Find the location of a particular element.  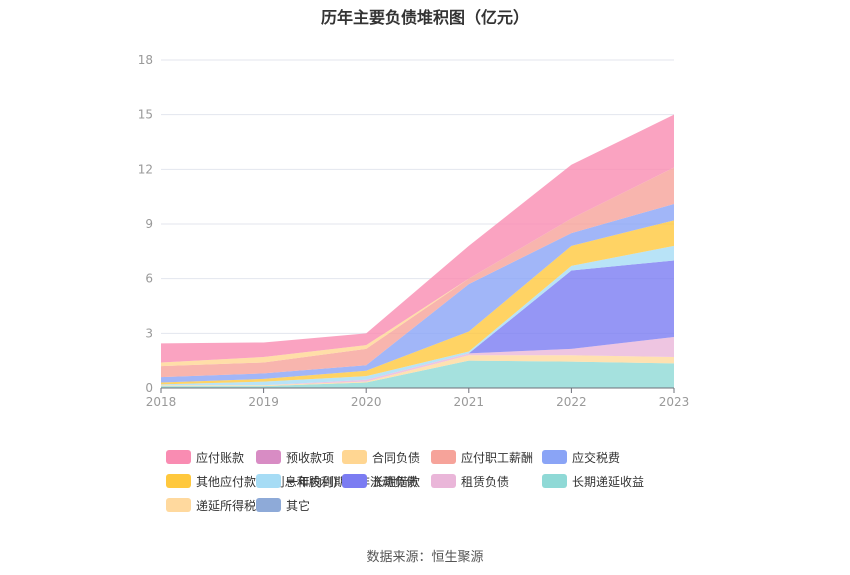

legend-label: 其它 is located at coordinates (298, 505).